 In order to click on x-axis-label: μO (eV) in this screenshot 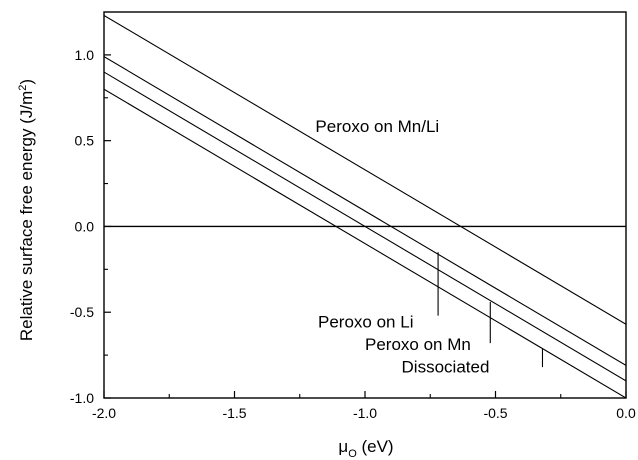, I will do `click(365, 448)`.